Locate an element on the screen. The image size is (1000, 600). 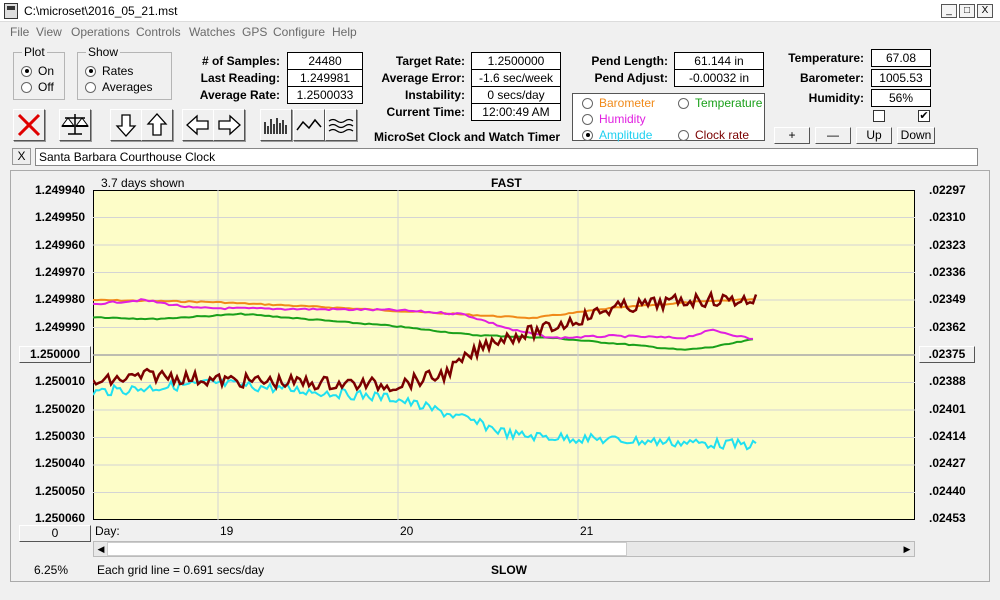
scroll-right-button is located at coordinates (229, 125).